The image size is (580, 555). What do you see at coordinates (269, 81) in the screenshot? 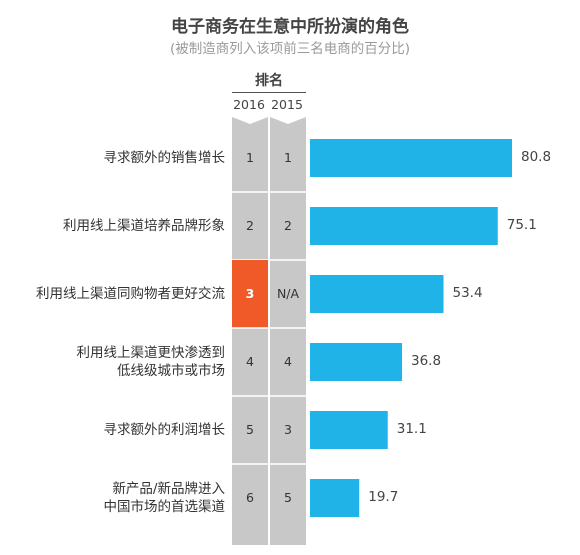
I see `rank-header: 排名` at bounding box center [269, 81].